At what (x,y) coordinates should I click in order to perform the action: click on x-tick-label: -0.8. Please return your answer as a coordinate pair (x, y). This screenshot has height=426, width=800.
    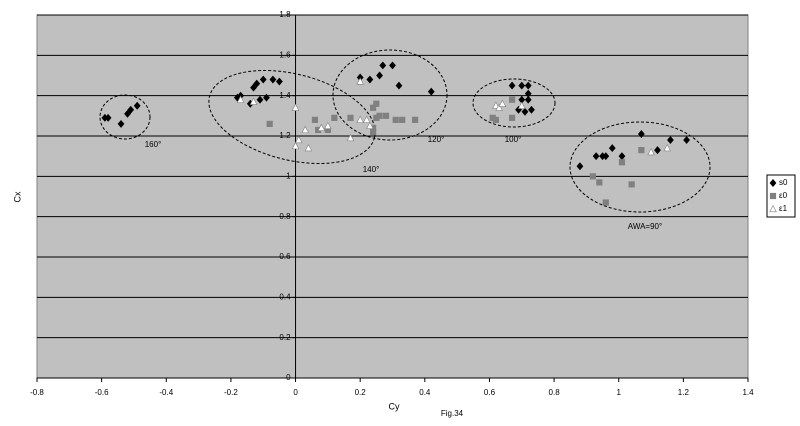
    Looking at the image, I should click on (37, 392).